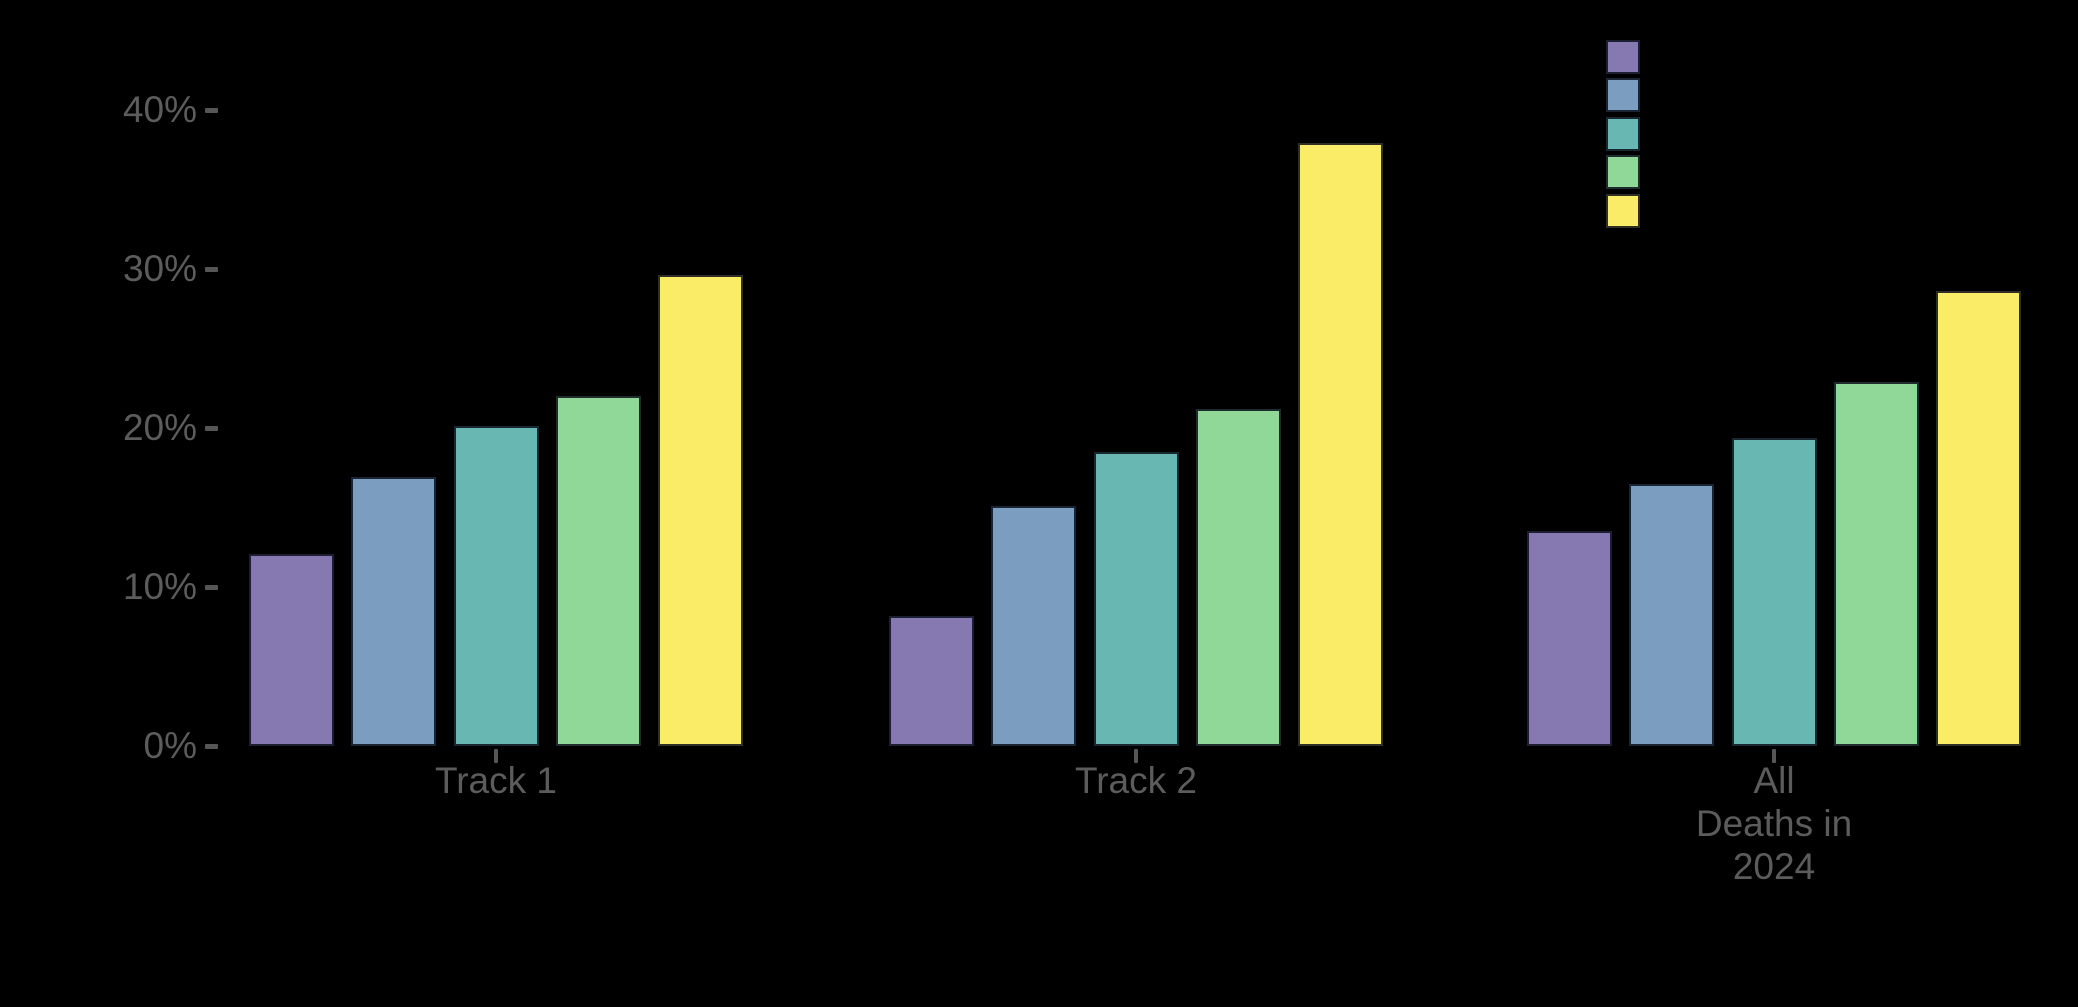 Image resolution: width=2078 pixels, height=1007 pixels. What do you see at coordinates (159, 586) in the screenshot?
I see `y-axis-tick-label: 10%` at bounding box center [159, 586].